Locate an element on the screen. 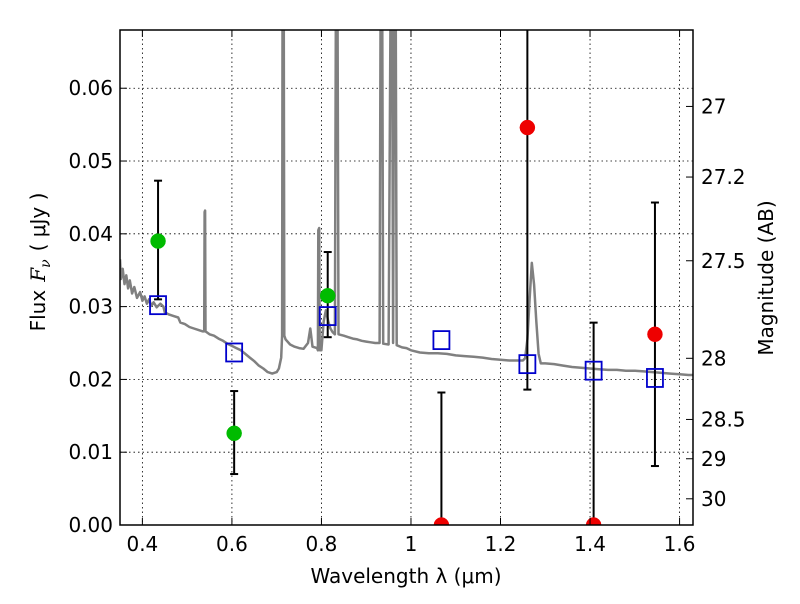  x-tick-label: 1.4 is located at coordinates (590, 544).